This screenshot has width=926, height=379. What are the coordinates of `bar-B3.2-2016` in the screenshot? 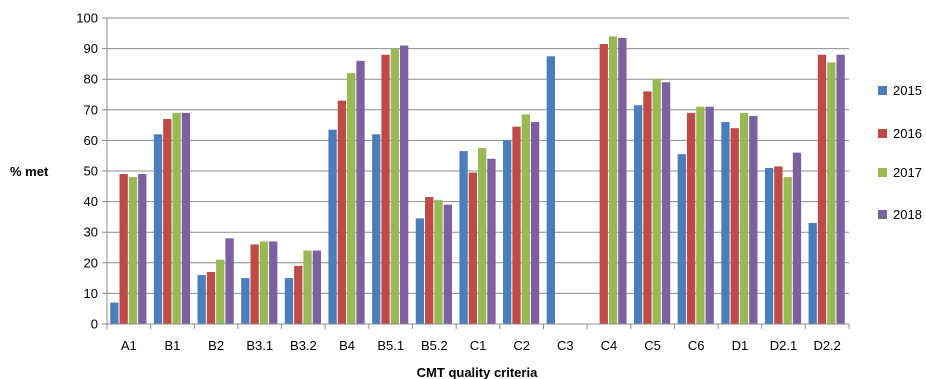 It's located at (298, 294).